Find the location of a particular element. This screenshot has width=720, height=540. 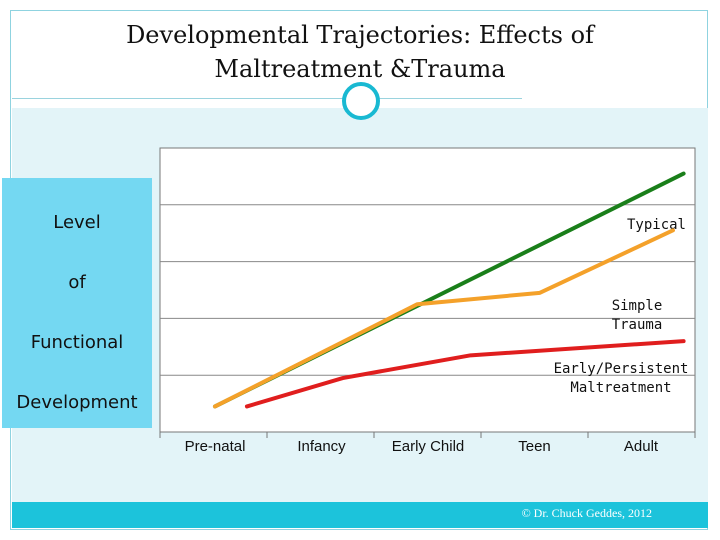

title-divider is located at coordinates (267, 98).